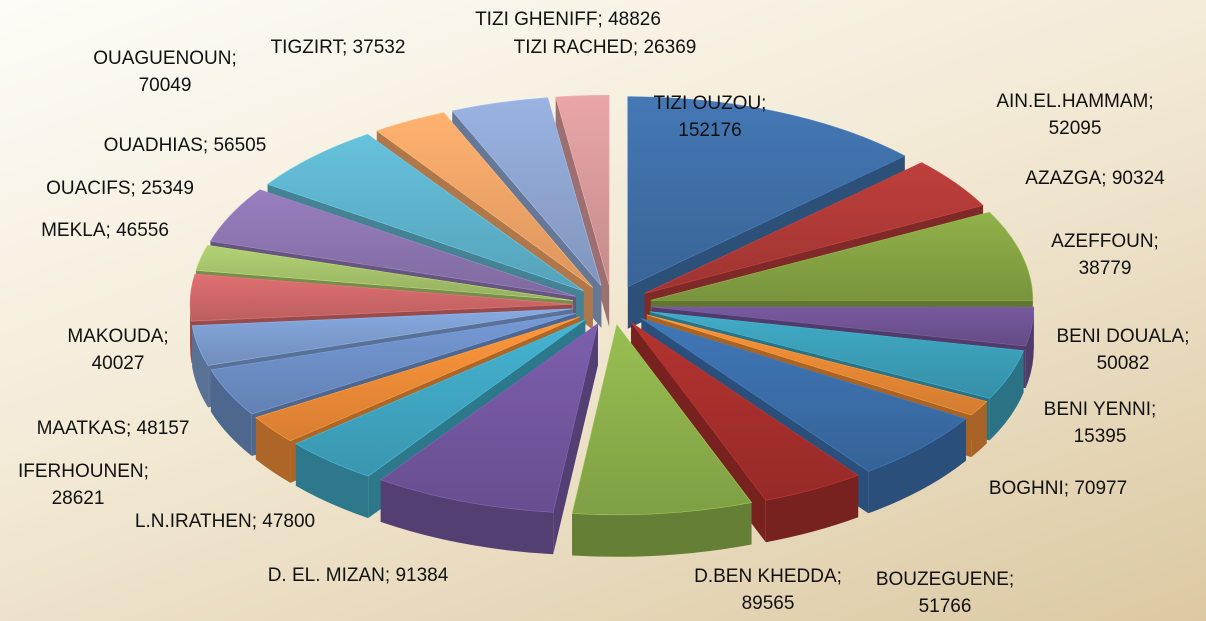 The width and height of the screenshot is (1206, 621). What do you see at coordinates (83, 485) in the screenshot?
I see `data-label: IFERHOUNEN; 28621` at bounding box center [83, 485].